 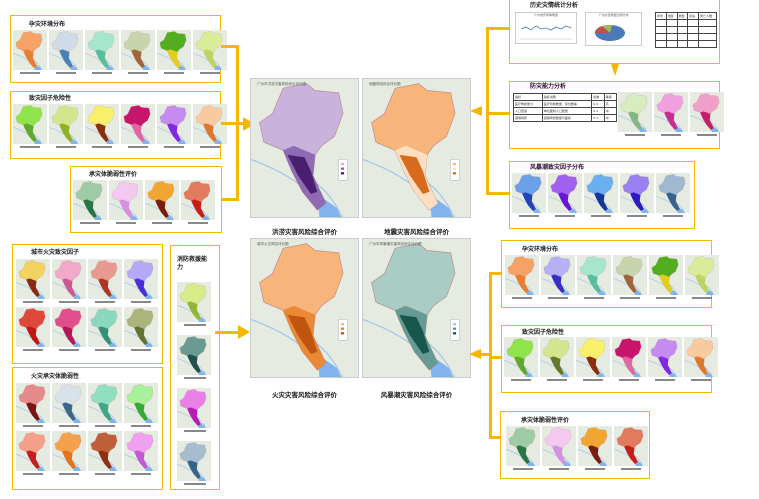 I want to click on rainfall-line-chart: 广州市历年降雨量, so click(x=546, y=28).